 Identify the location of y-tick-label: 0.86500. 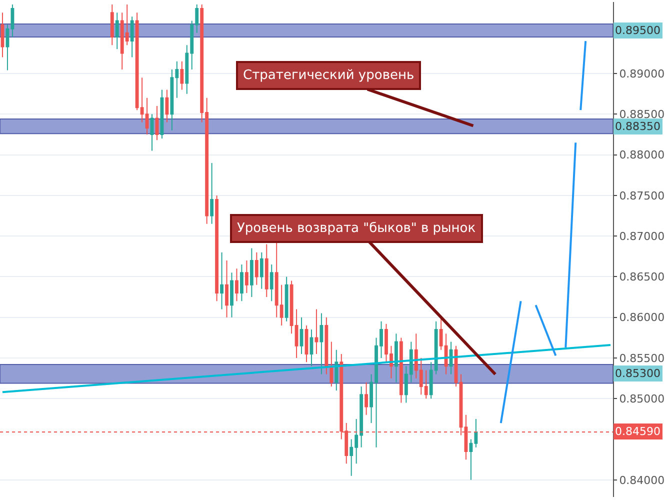
(642, 277).